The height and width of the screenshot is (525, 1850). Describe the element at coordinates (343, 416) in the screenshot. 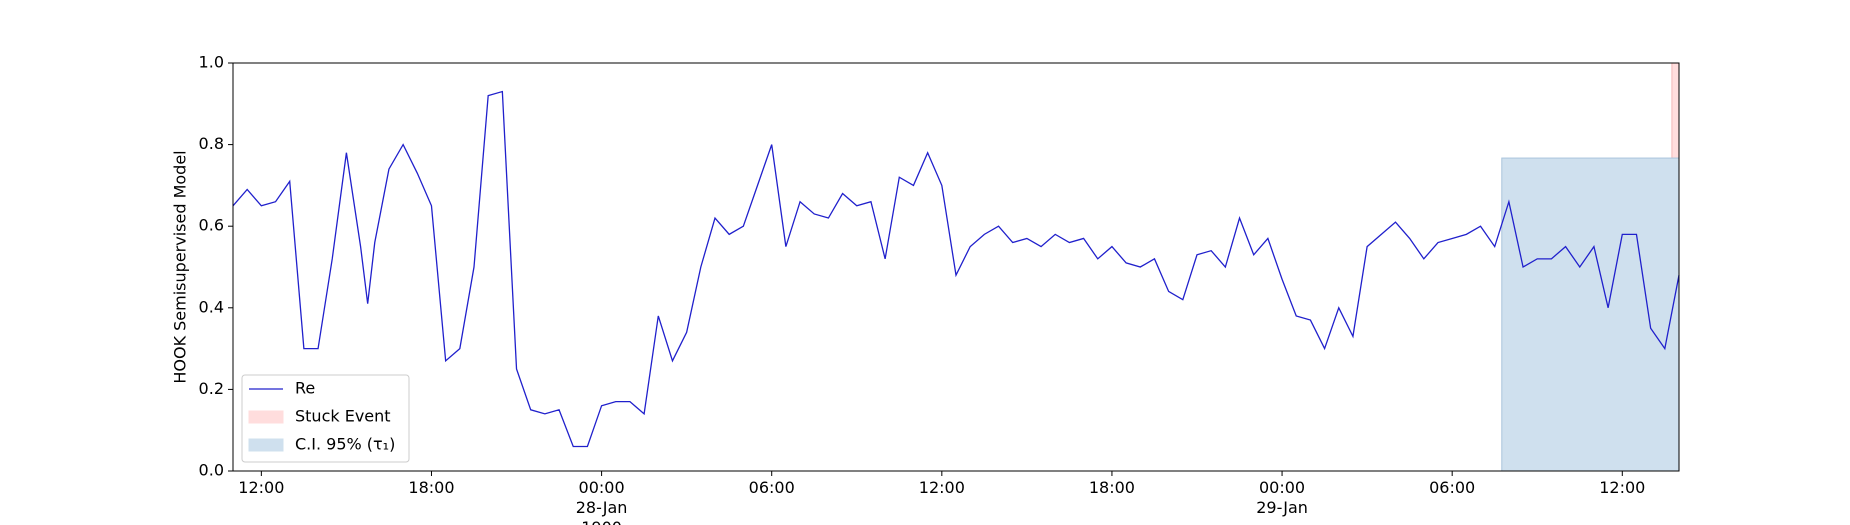

I see `legend-label: Stuck Event` at that location.